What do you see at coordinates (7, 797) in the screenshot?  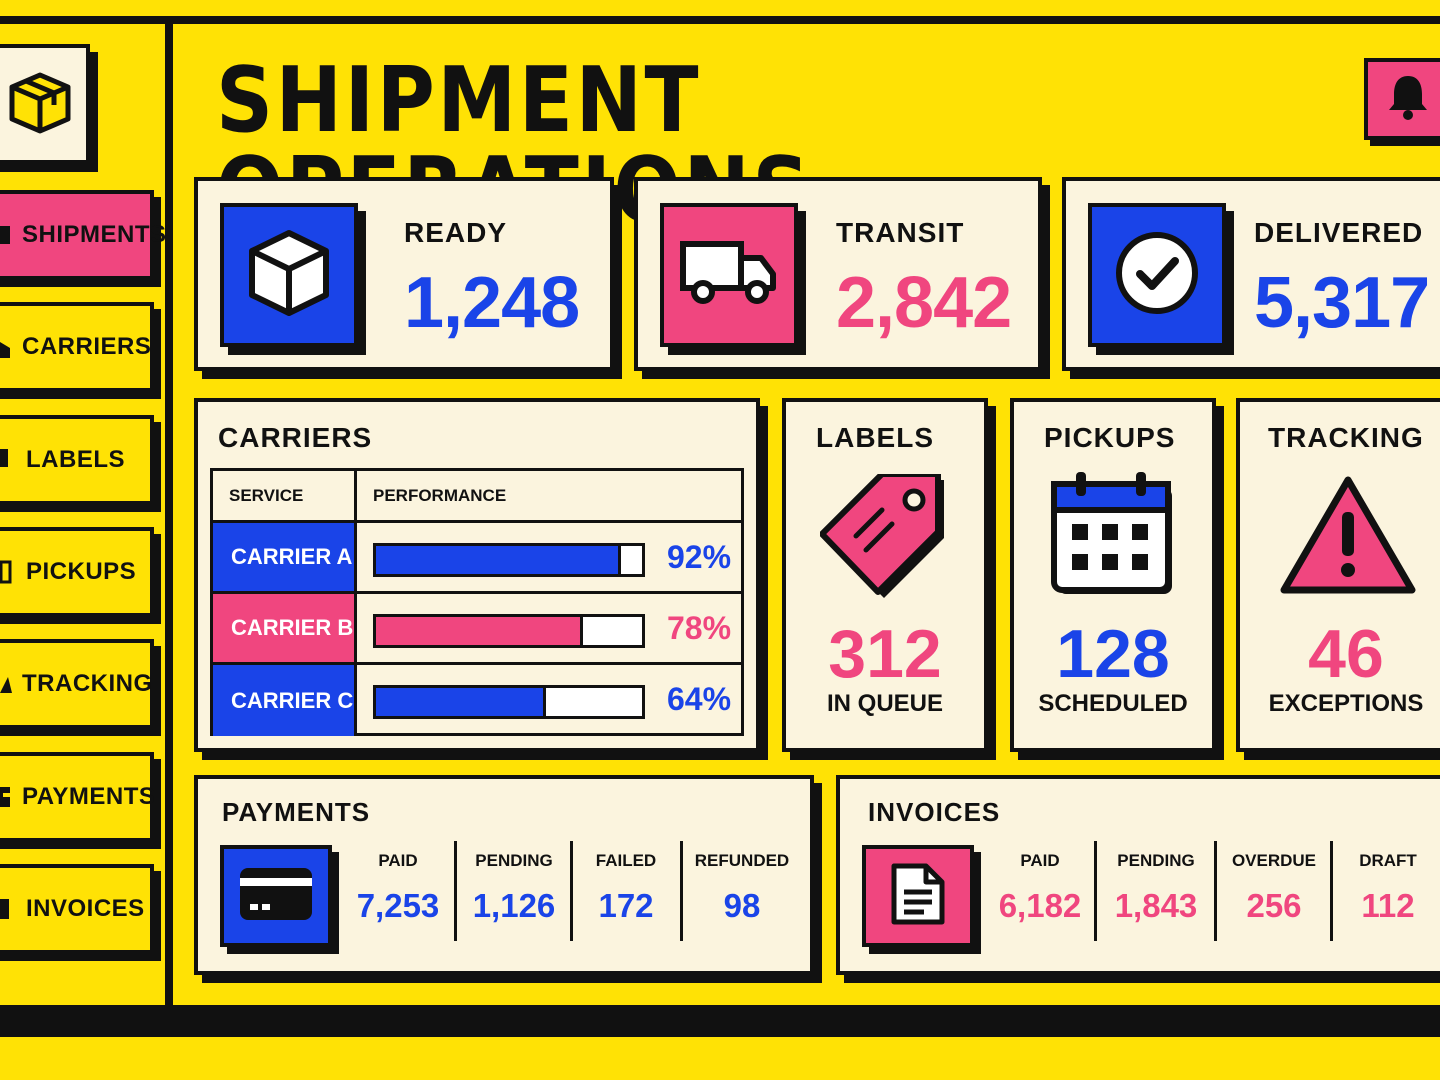 I see `card-icon` at bounding box center [7, 797].